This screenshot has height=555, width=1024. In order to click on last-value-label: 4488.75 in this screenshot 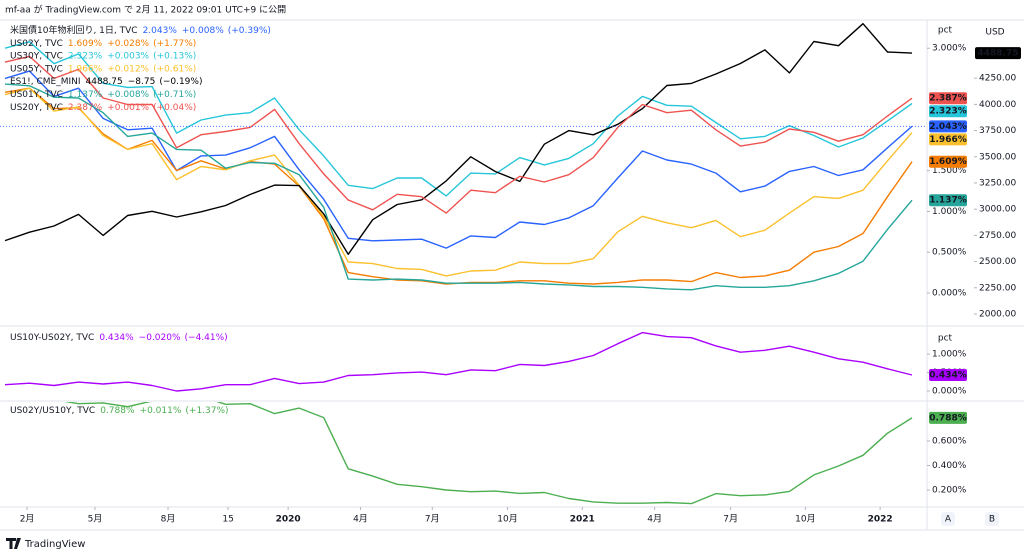, I will do `click(998, 54)`.